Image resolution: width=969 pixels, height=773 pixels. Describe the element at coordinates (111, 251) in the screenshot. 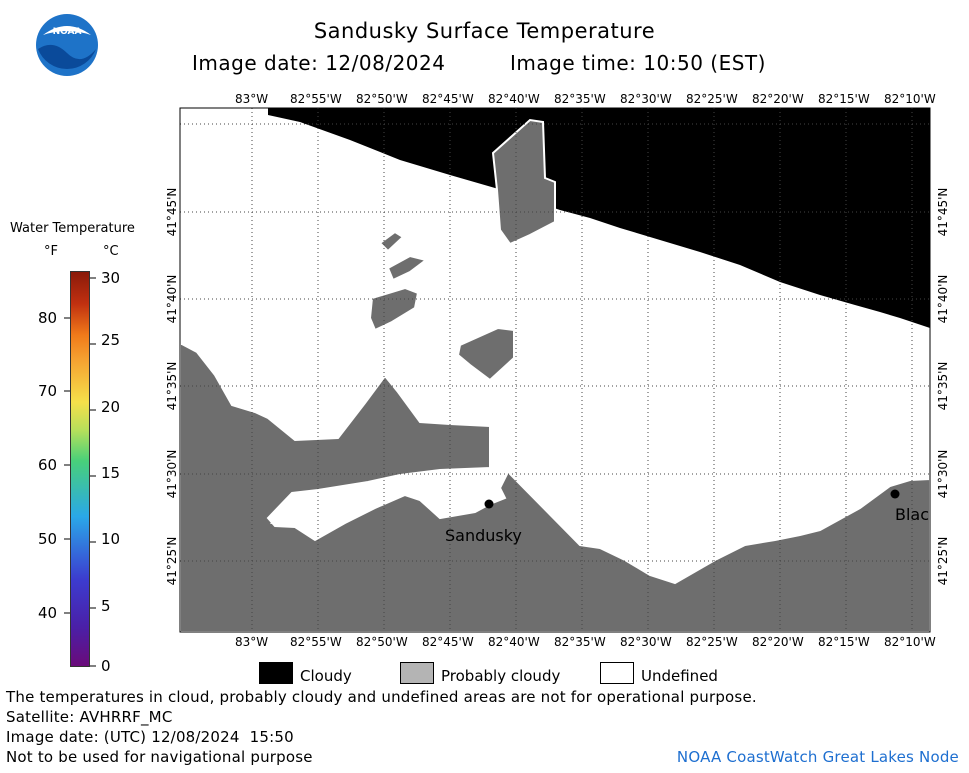

I see `unit-celsius: °C` at that location.